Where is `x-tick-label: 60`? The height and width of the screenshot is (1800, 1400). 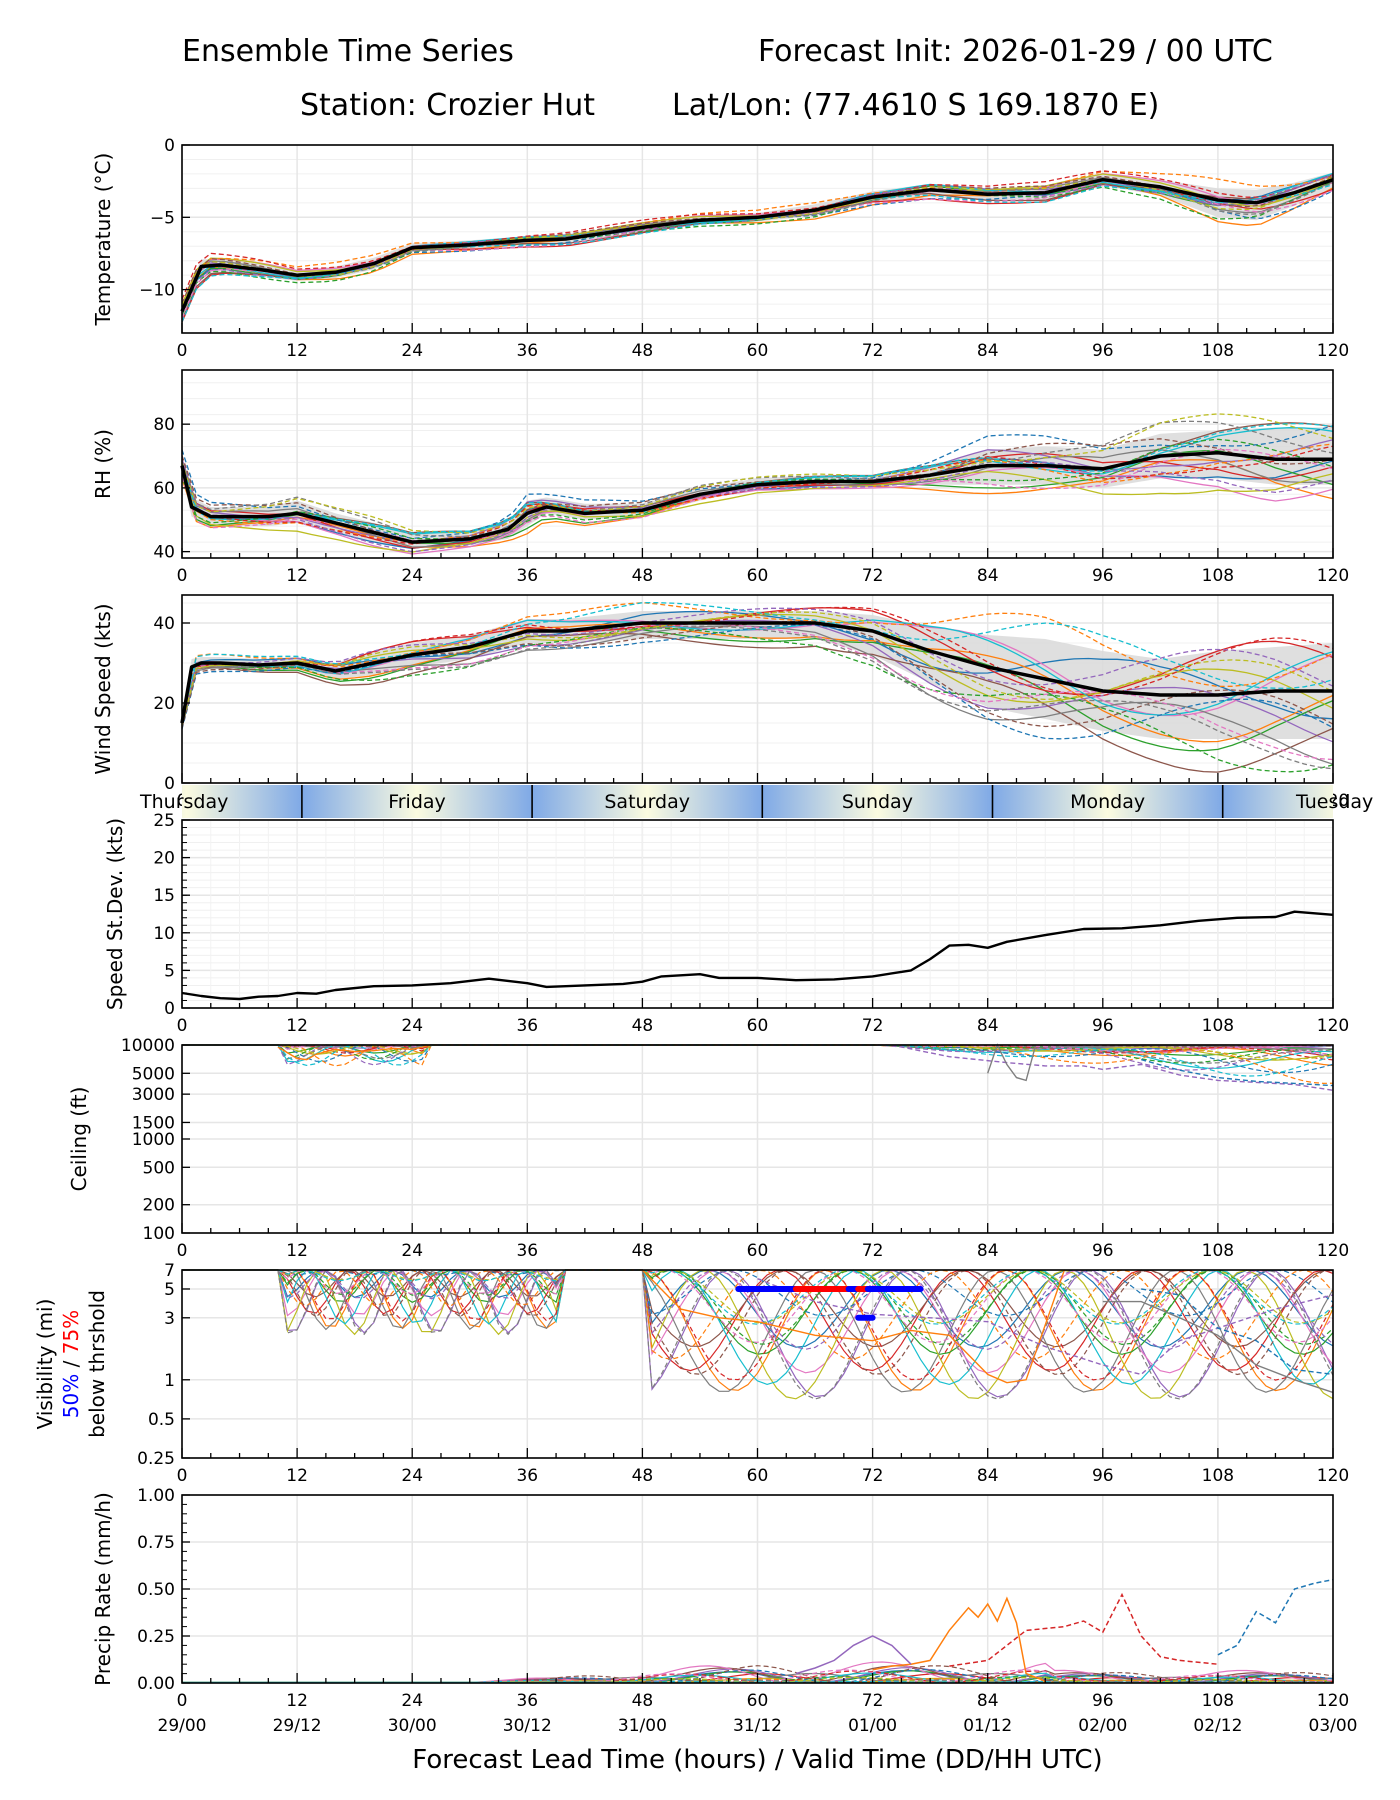
x-tick-label: 60 is located at coordinates (758, 1026).